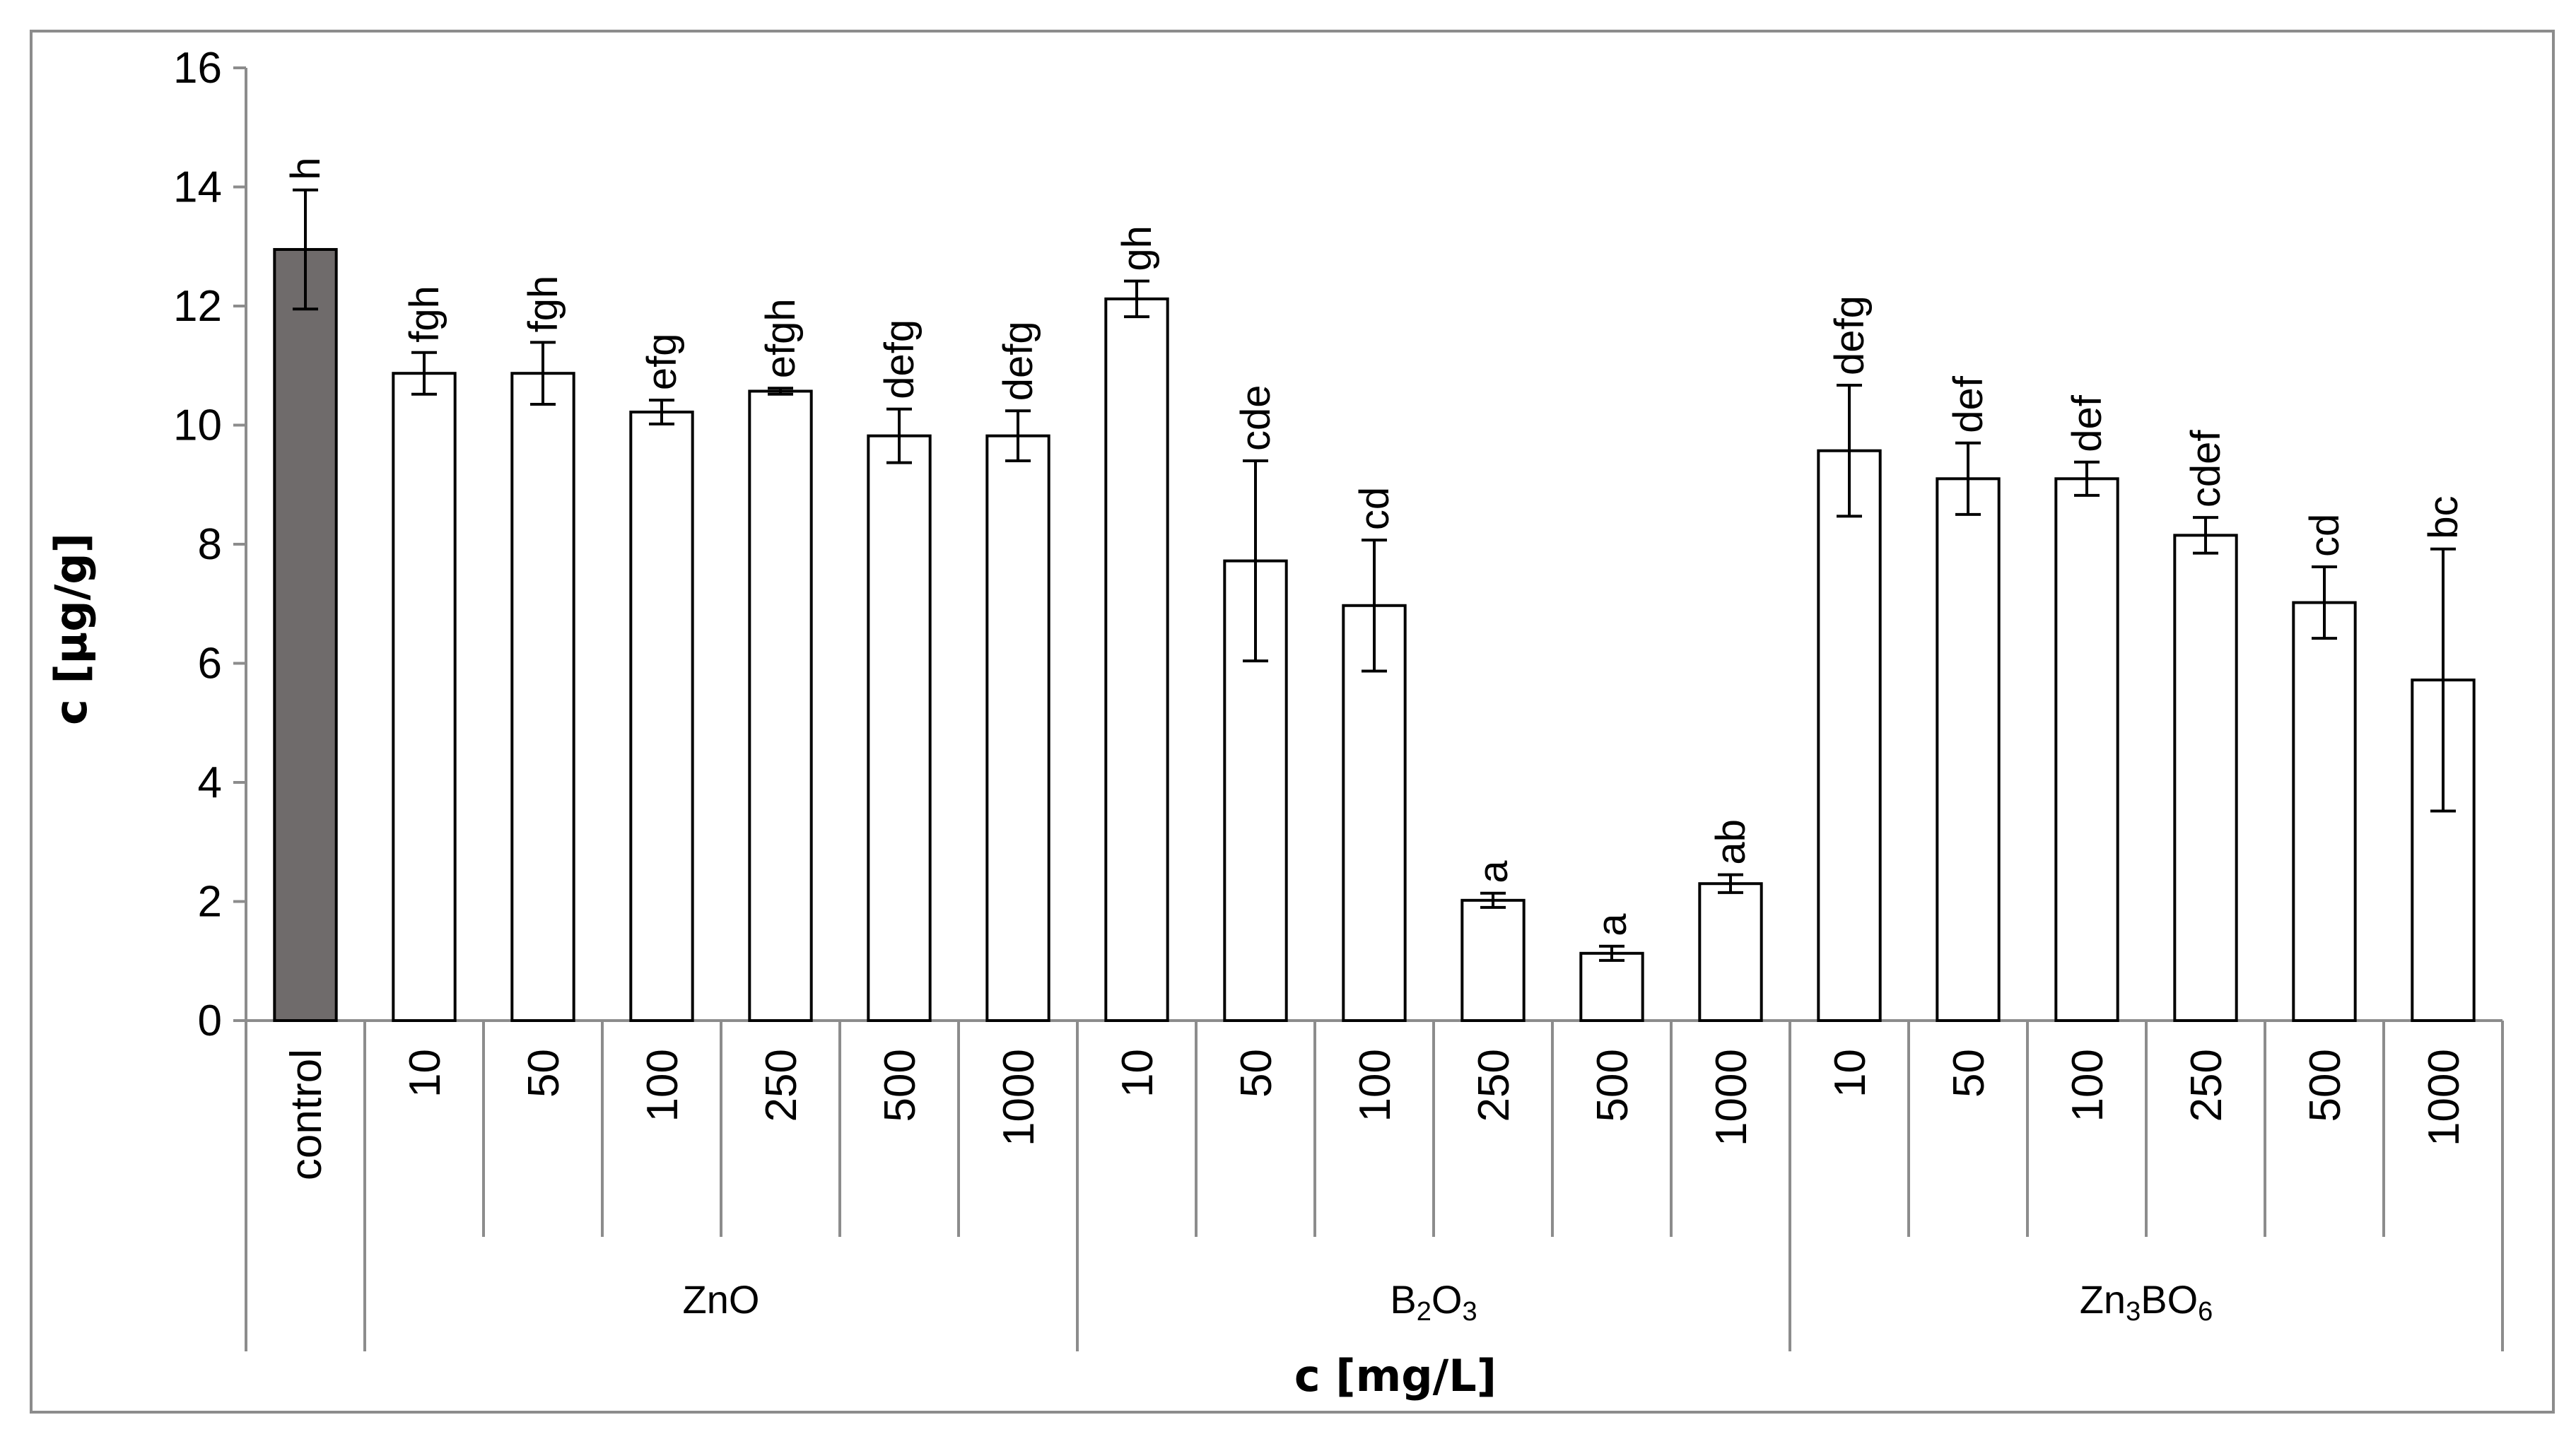  I want to click on y-tick-label: 10, so click(198, 425).